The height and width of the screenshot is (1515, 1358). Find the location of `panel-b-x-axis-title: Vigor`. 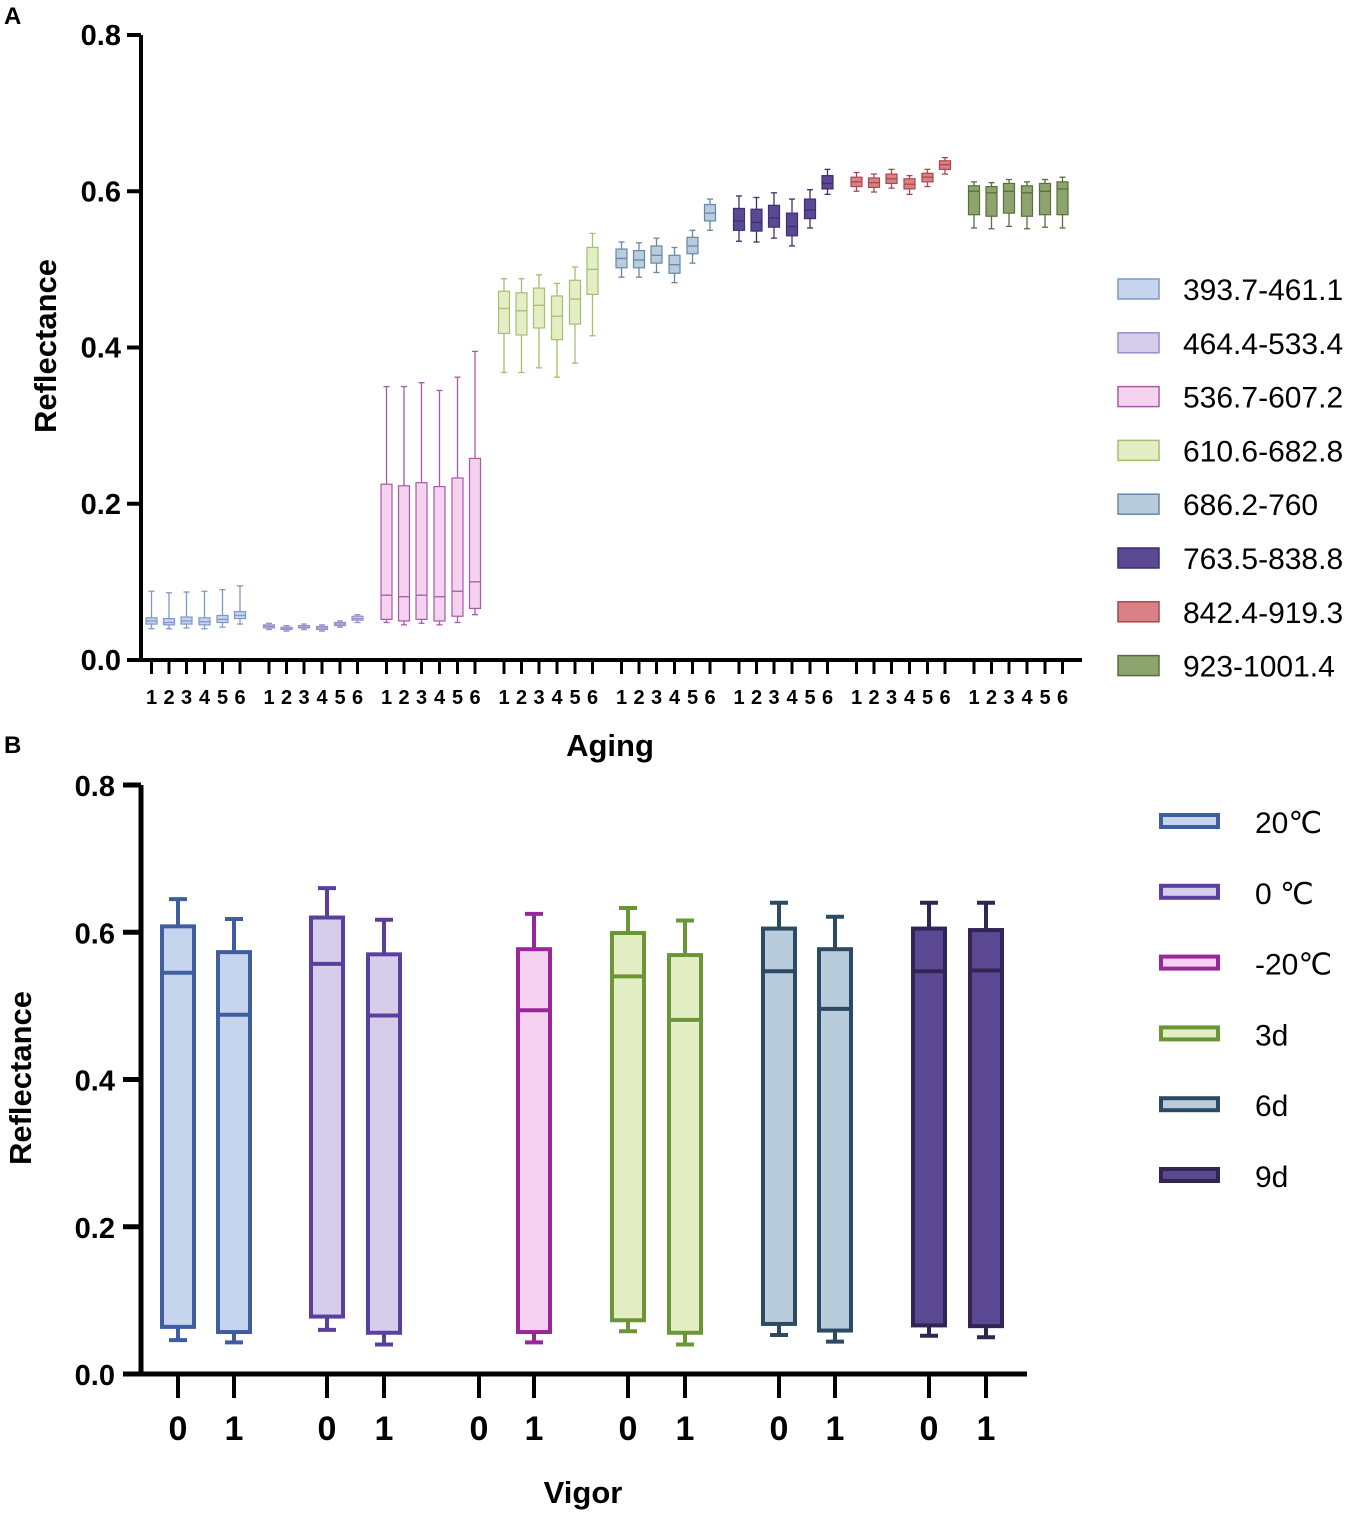

panel-b-x-axis-title: Vigor is located at coordinates (583, 1492).